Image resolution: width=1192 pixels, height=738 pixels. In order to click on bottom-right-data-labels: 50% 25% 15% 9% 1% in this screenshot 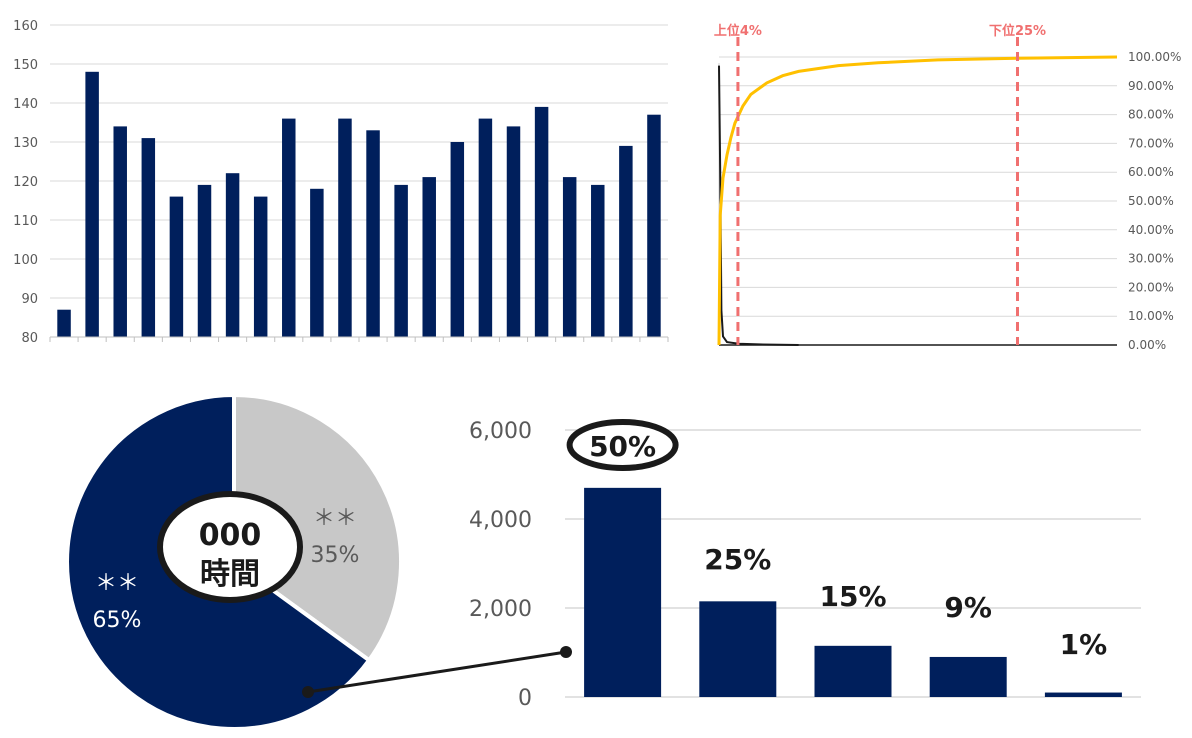, I will do `click(848, 545)`.